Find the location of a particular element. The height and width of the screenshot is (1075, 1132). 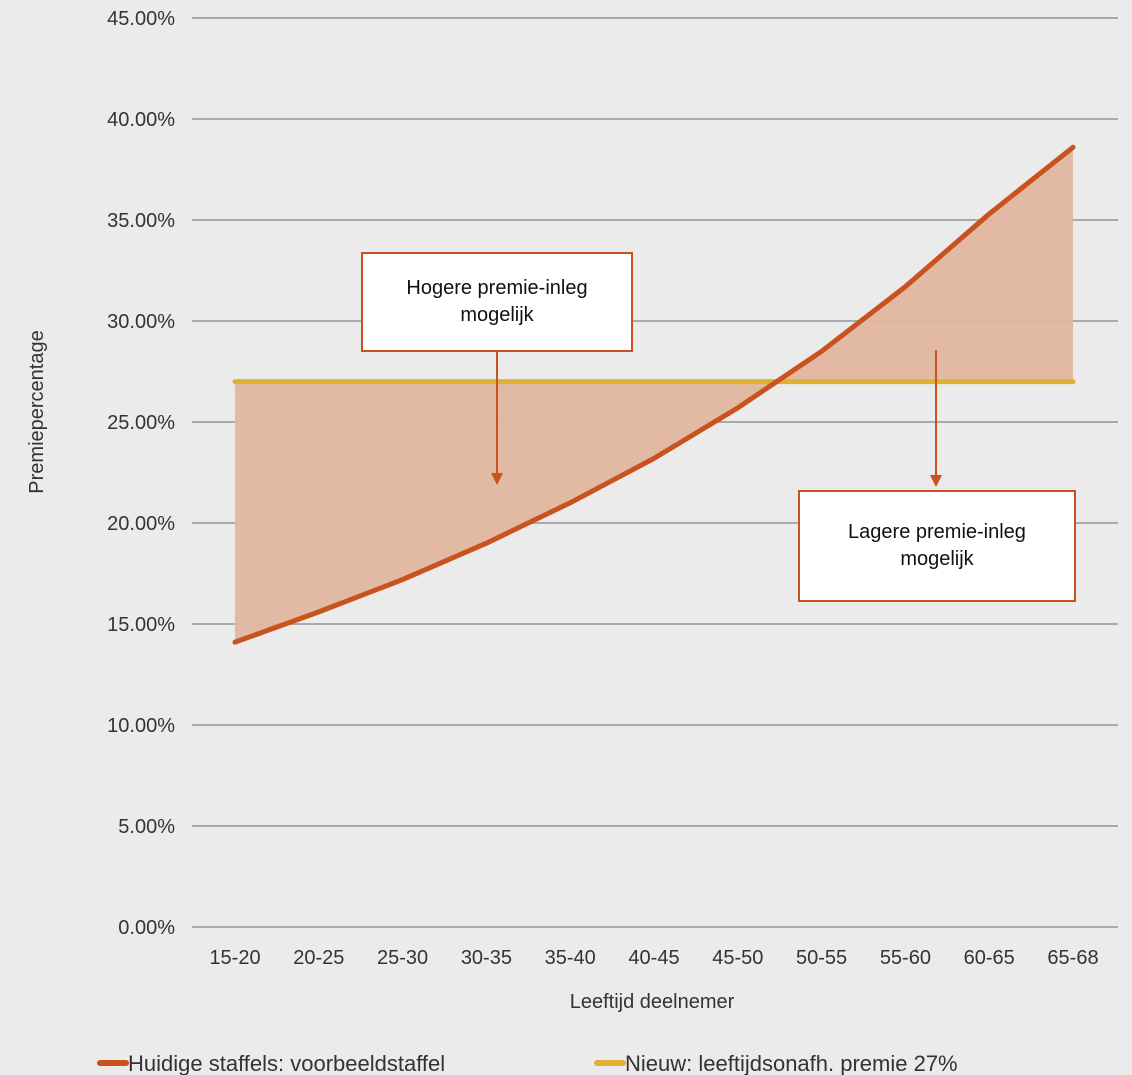

callout-lower-text: Lagere premie-inleg mogelijk is located at coordinates (937, 545).